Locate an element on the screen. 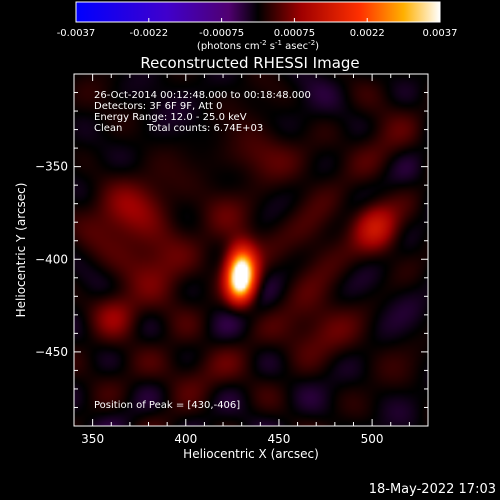 The width and height of the screenshot is (500, 500). colorbar-tick-label: -0.0022 is located at coordinates (148, 33).